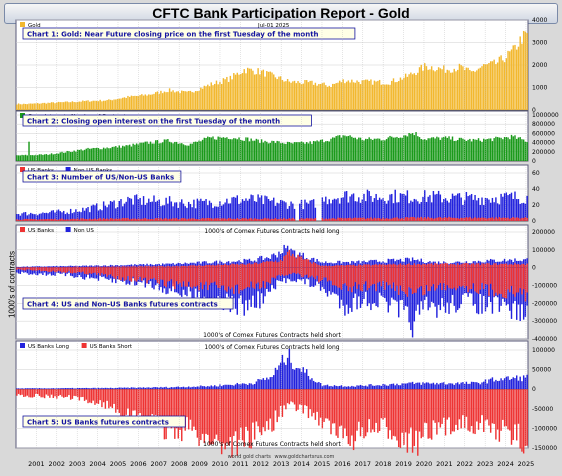 The width and height of the screenshot is (562, 476). I want to click on chart5-ytick-label: 50000, so click(541, 370).